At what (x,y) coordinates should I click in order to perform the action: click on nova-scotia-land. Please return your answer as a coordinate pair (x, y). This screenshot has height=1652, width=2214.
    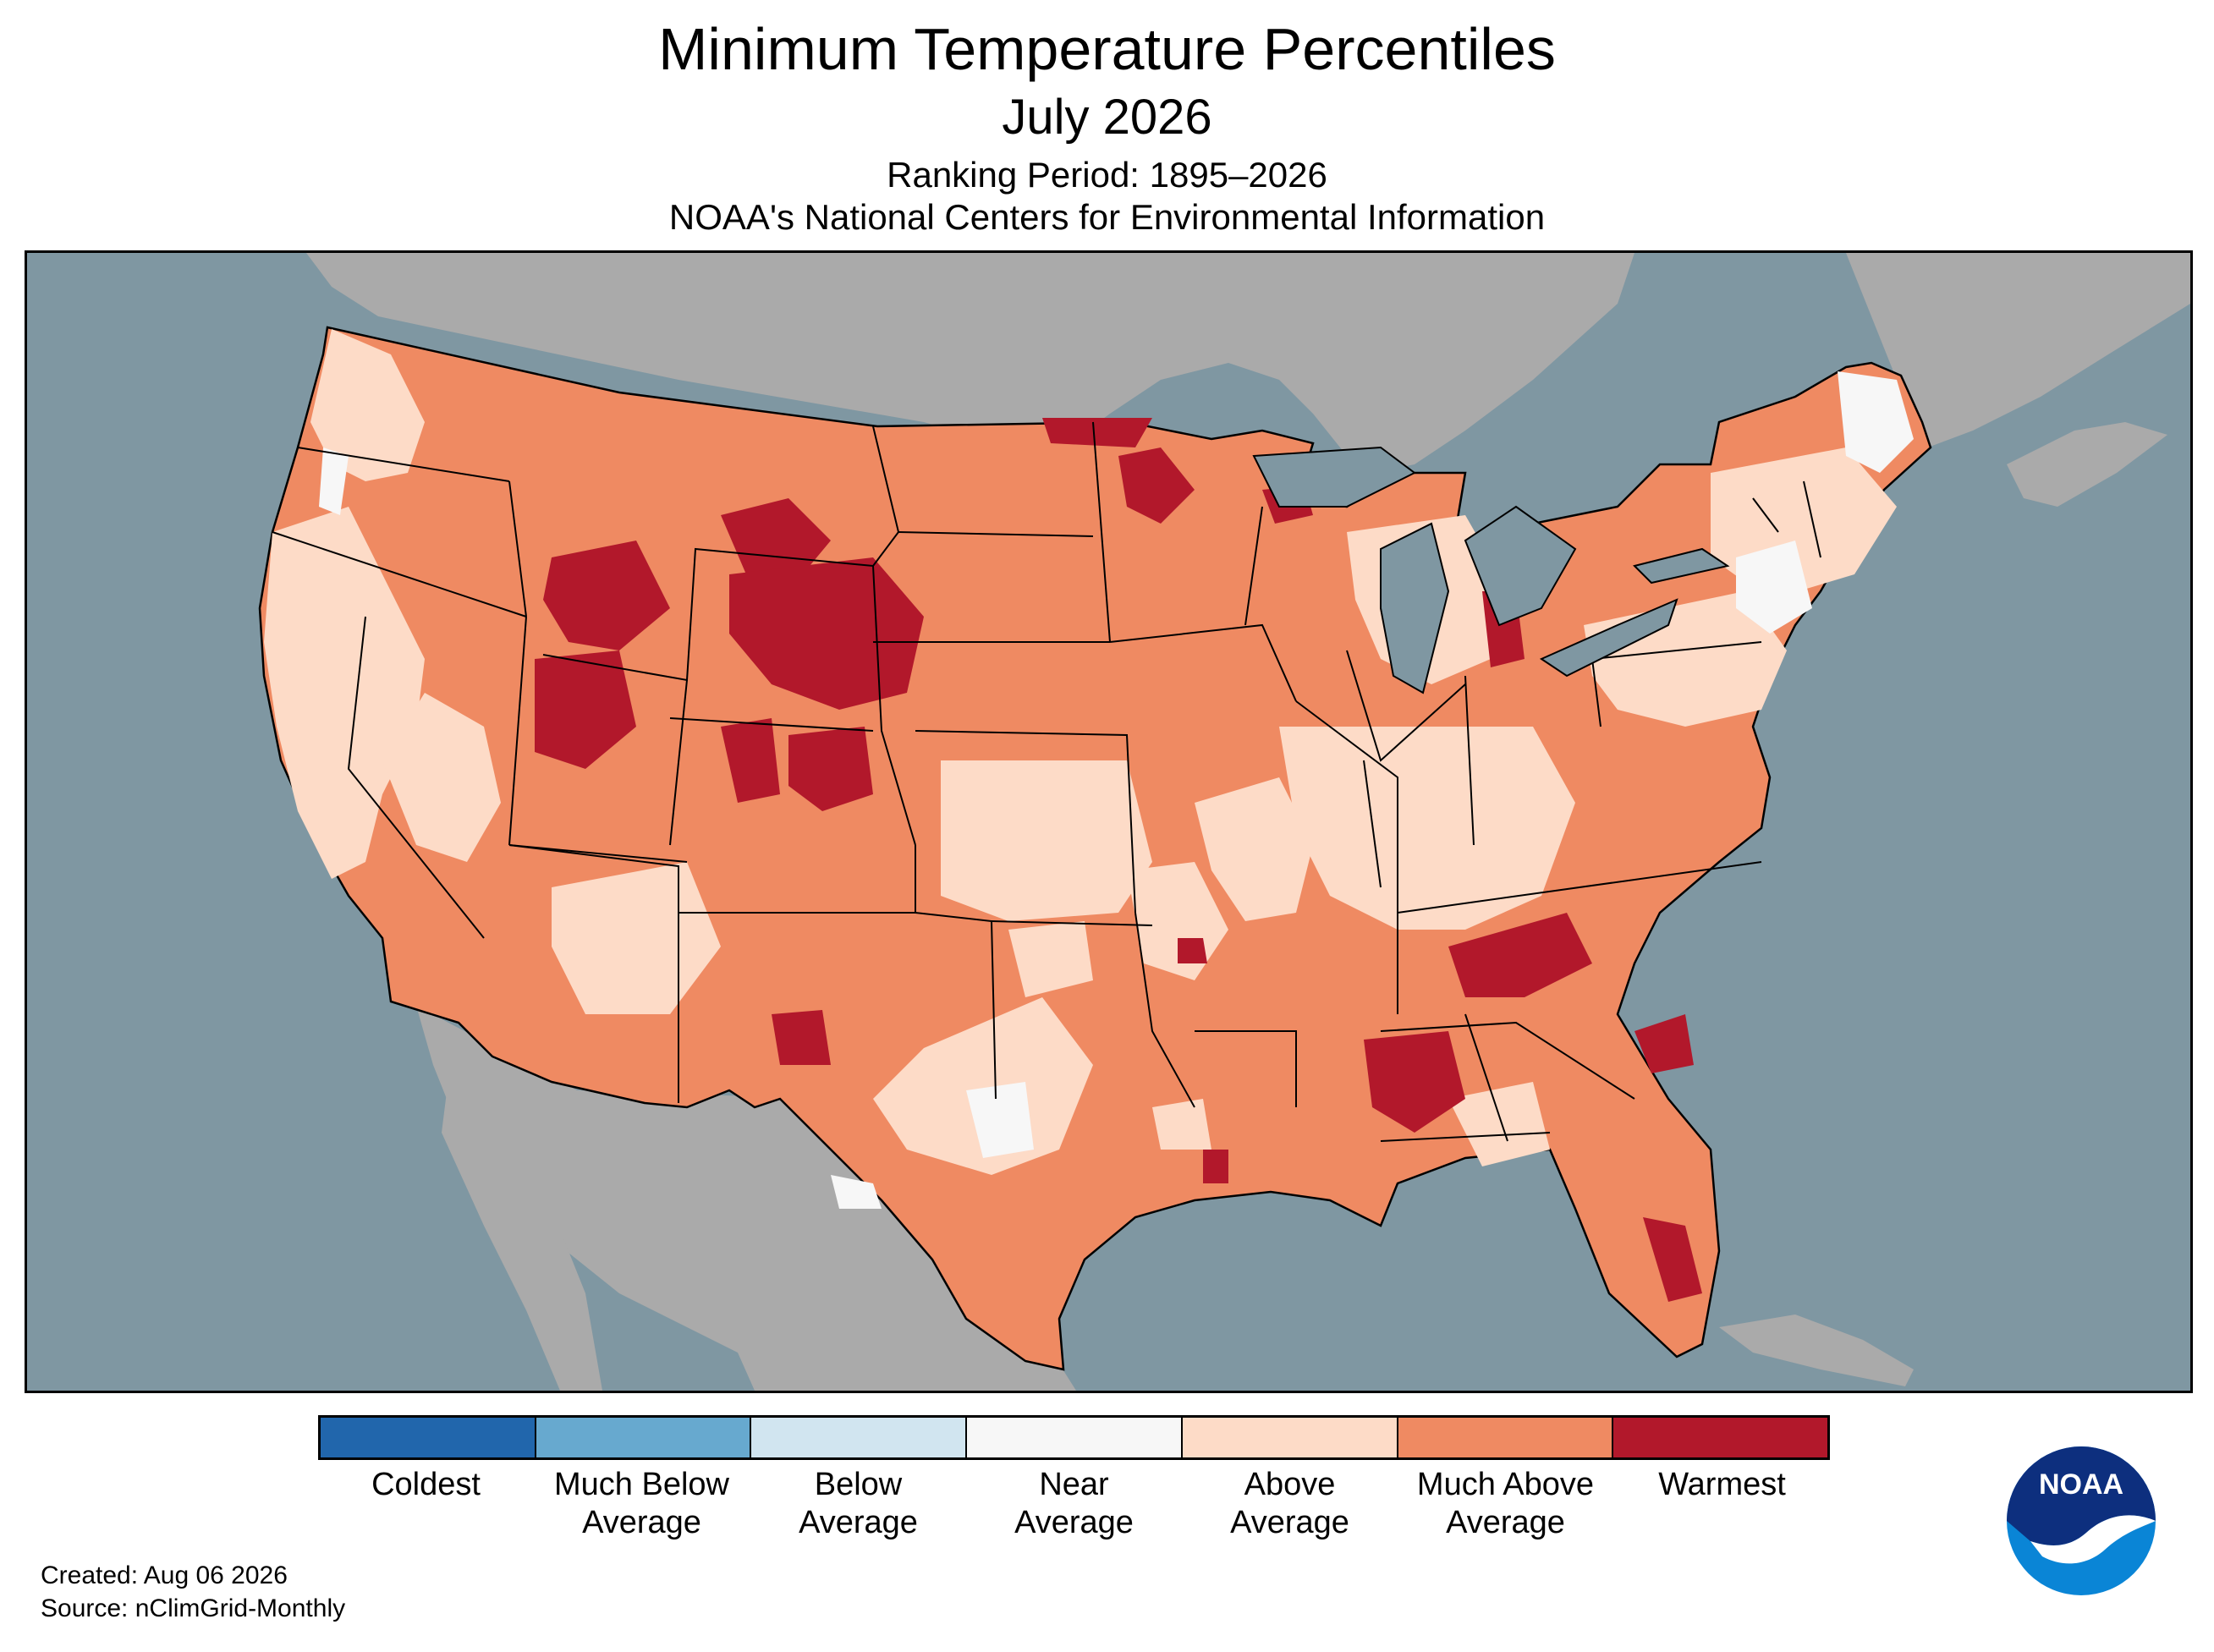
    Looking at the image, I should click on (2087, 464).